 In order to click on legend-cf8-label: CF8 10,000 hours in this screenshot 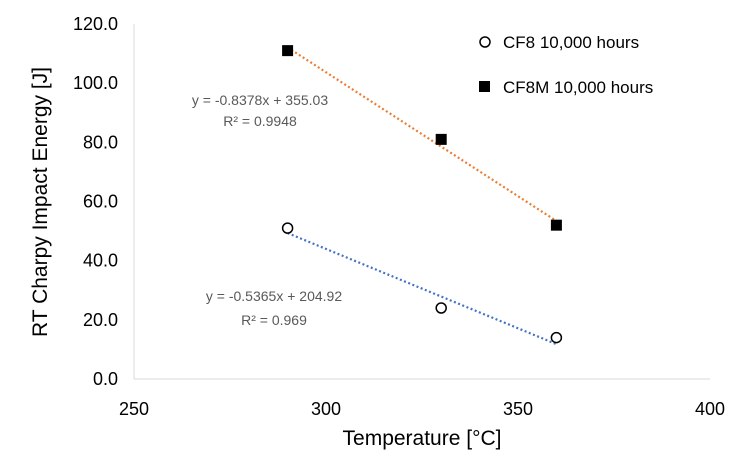, I will do `click(571, 42)`.